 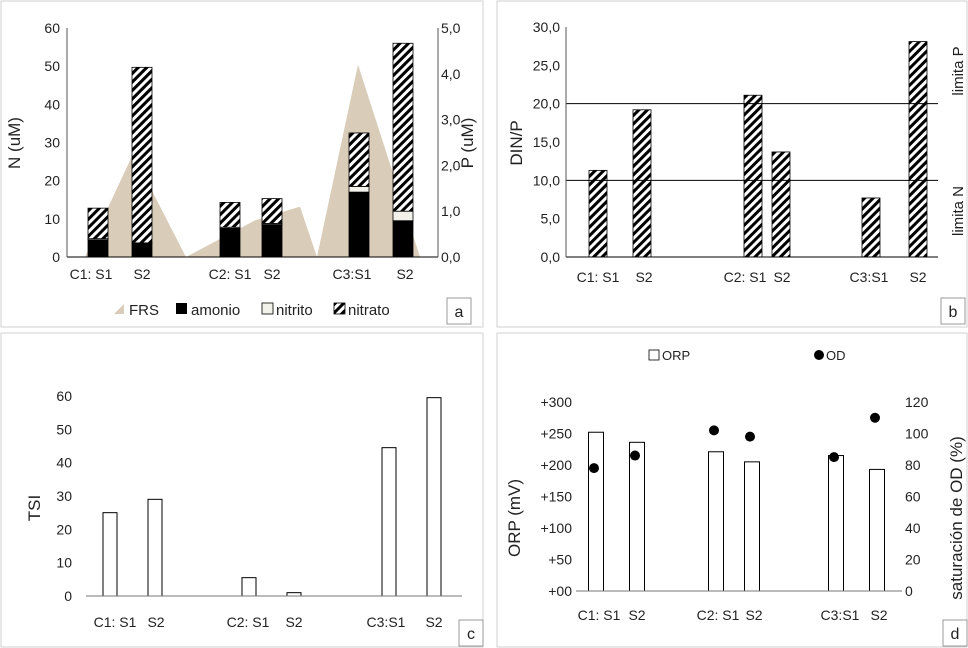 I want to click on panel-d-y2tick-label: 40, so click(x=913, y=528).